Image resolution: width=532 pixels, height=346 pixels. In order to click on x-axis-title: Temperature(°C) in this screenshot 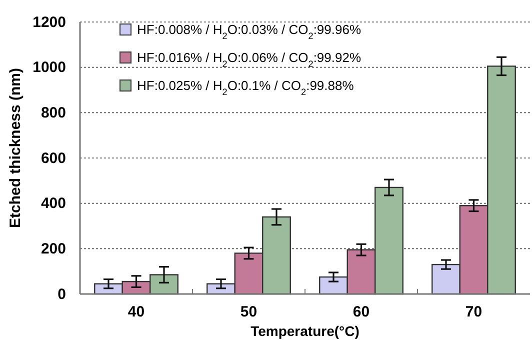, I will do `click(305, 331)`.